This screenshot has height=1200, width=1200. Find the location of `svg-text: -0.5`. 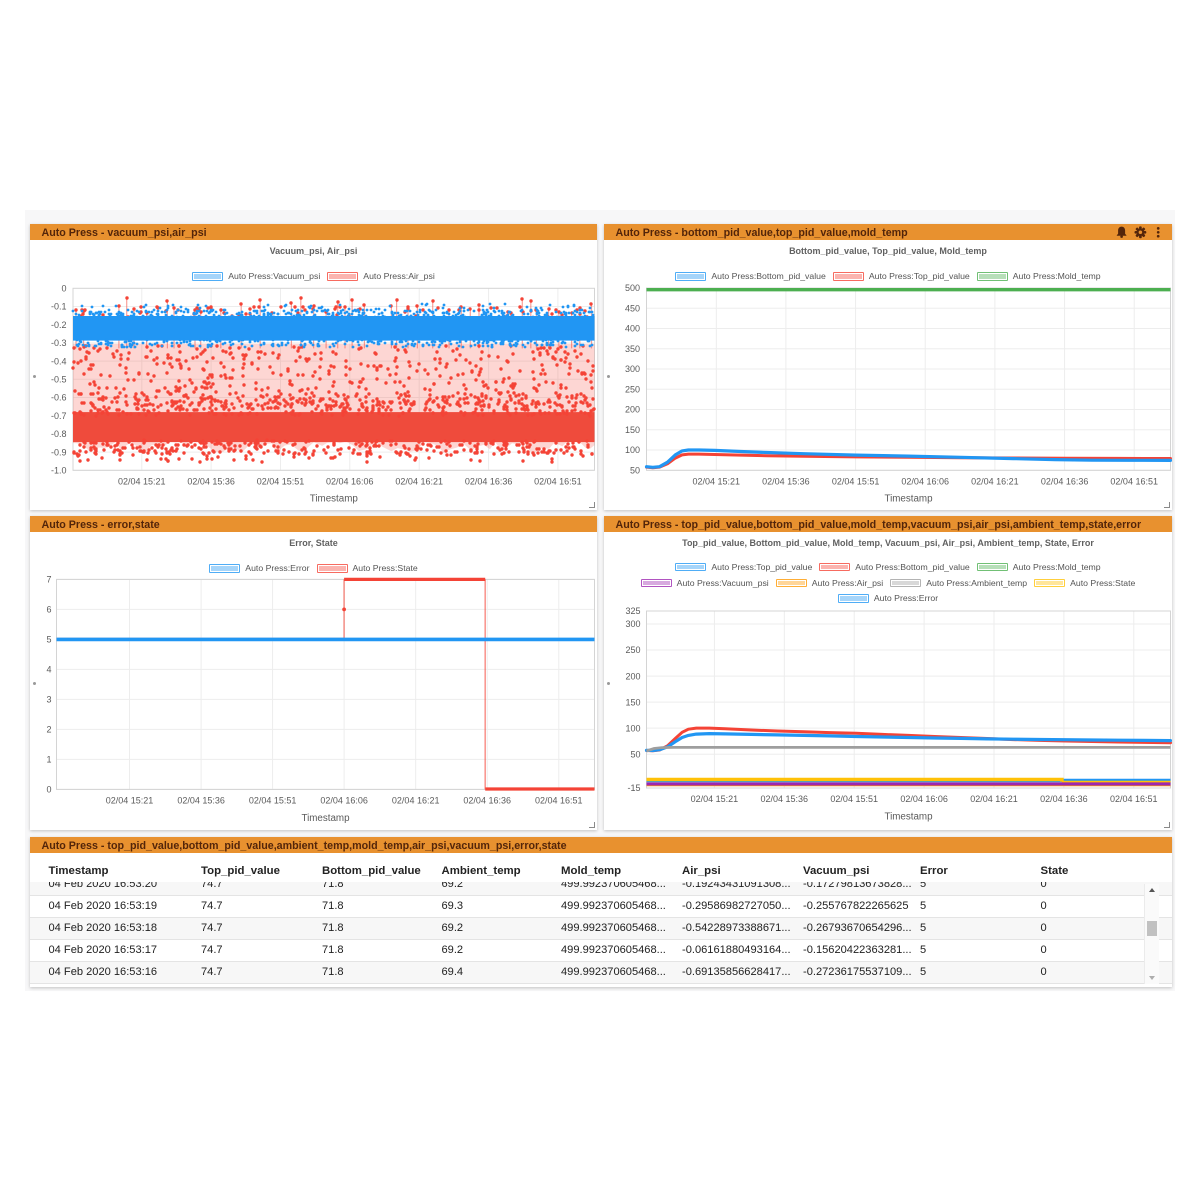

svg-text: -0.5 is located at coordinates (59, 380).